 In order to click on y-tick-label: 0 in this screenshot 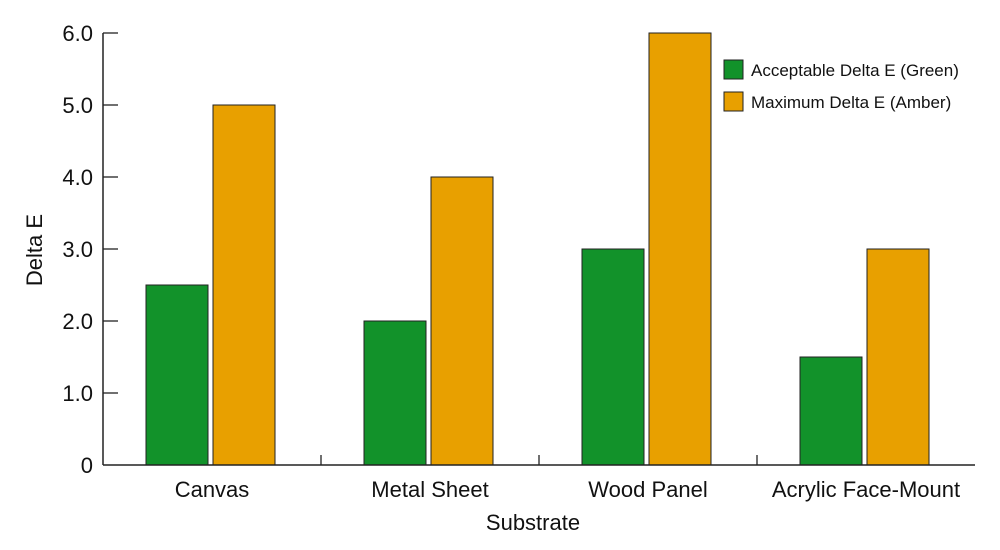, I will do `click(87, 465)`.